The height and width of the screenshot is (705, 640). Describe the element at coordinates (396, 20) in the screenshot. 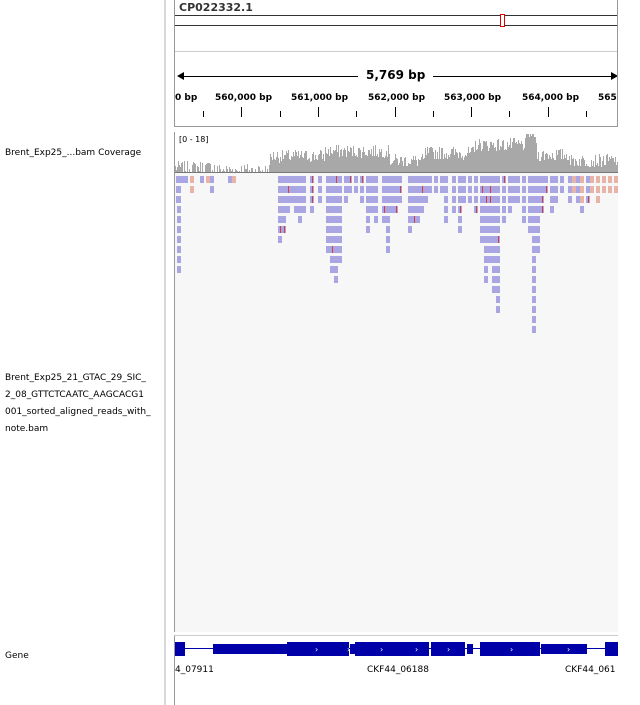

I see `chromosome-ideogram` at that location.